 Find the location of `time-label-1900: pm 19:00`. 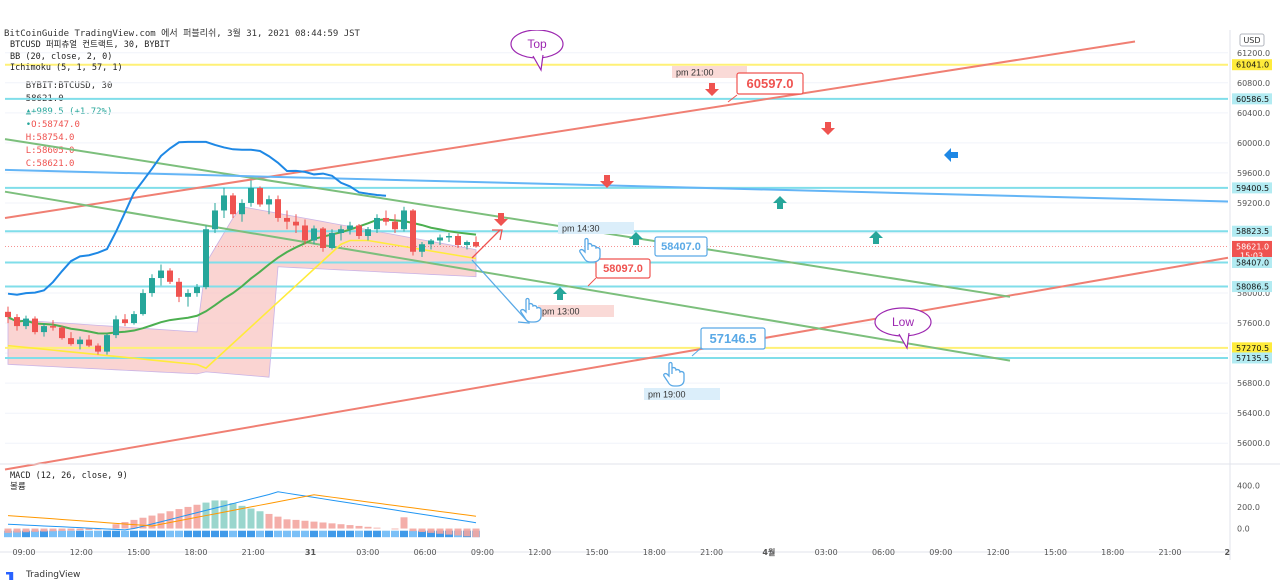

time-label-1900: pm 19:00 is located at coordinates (667, 395).